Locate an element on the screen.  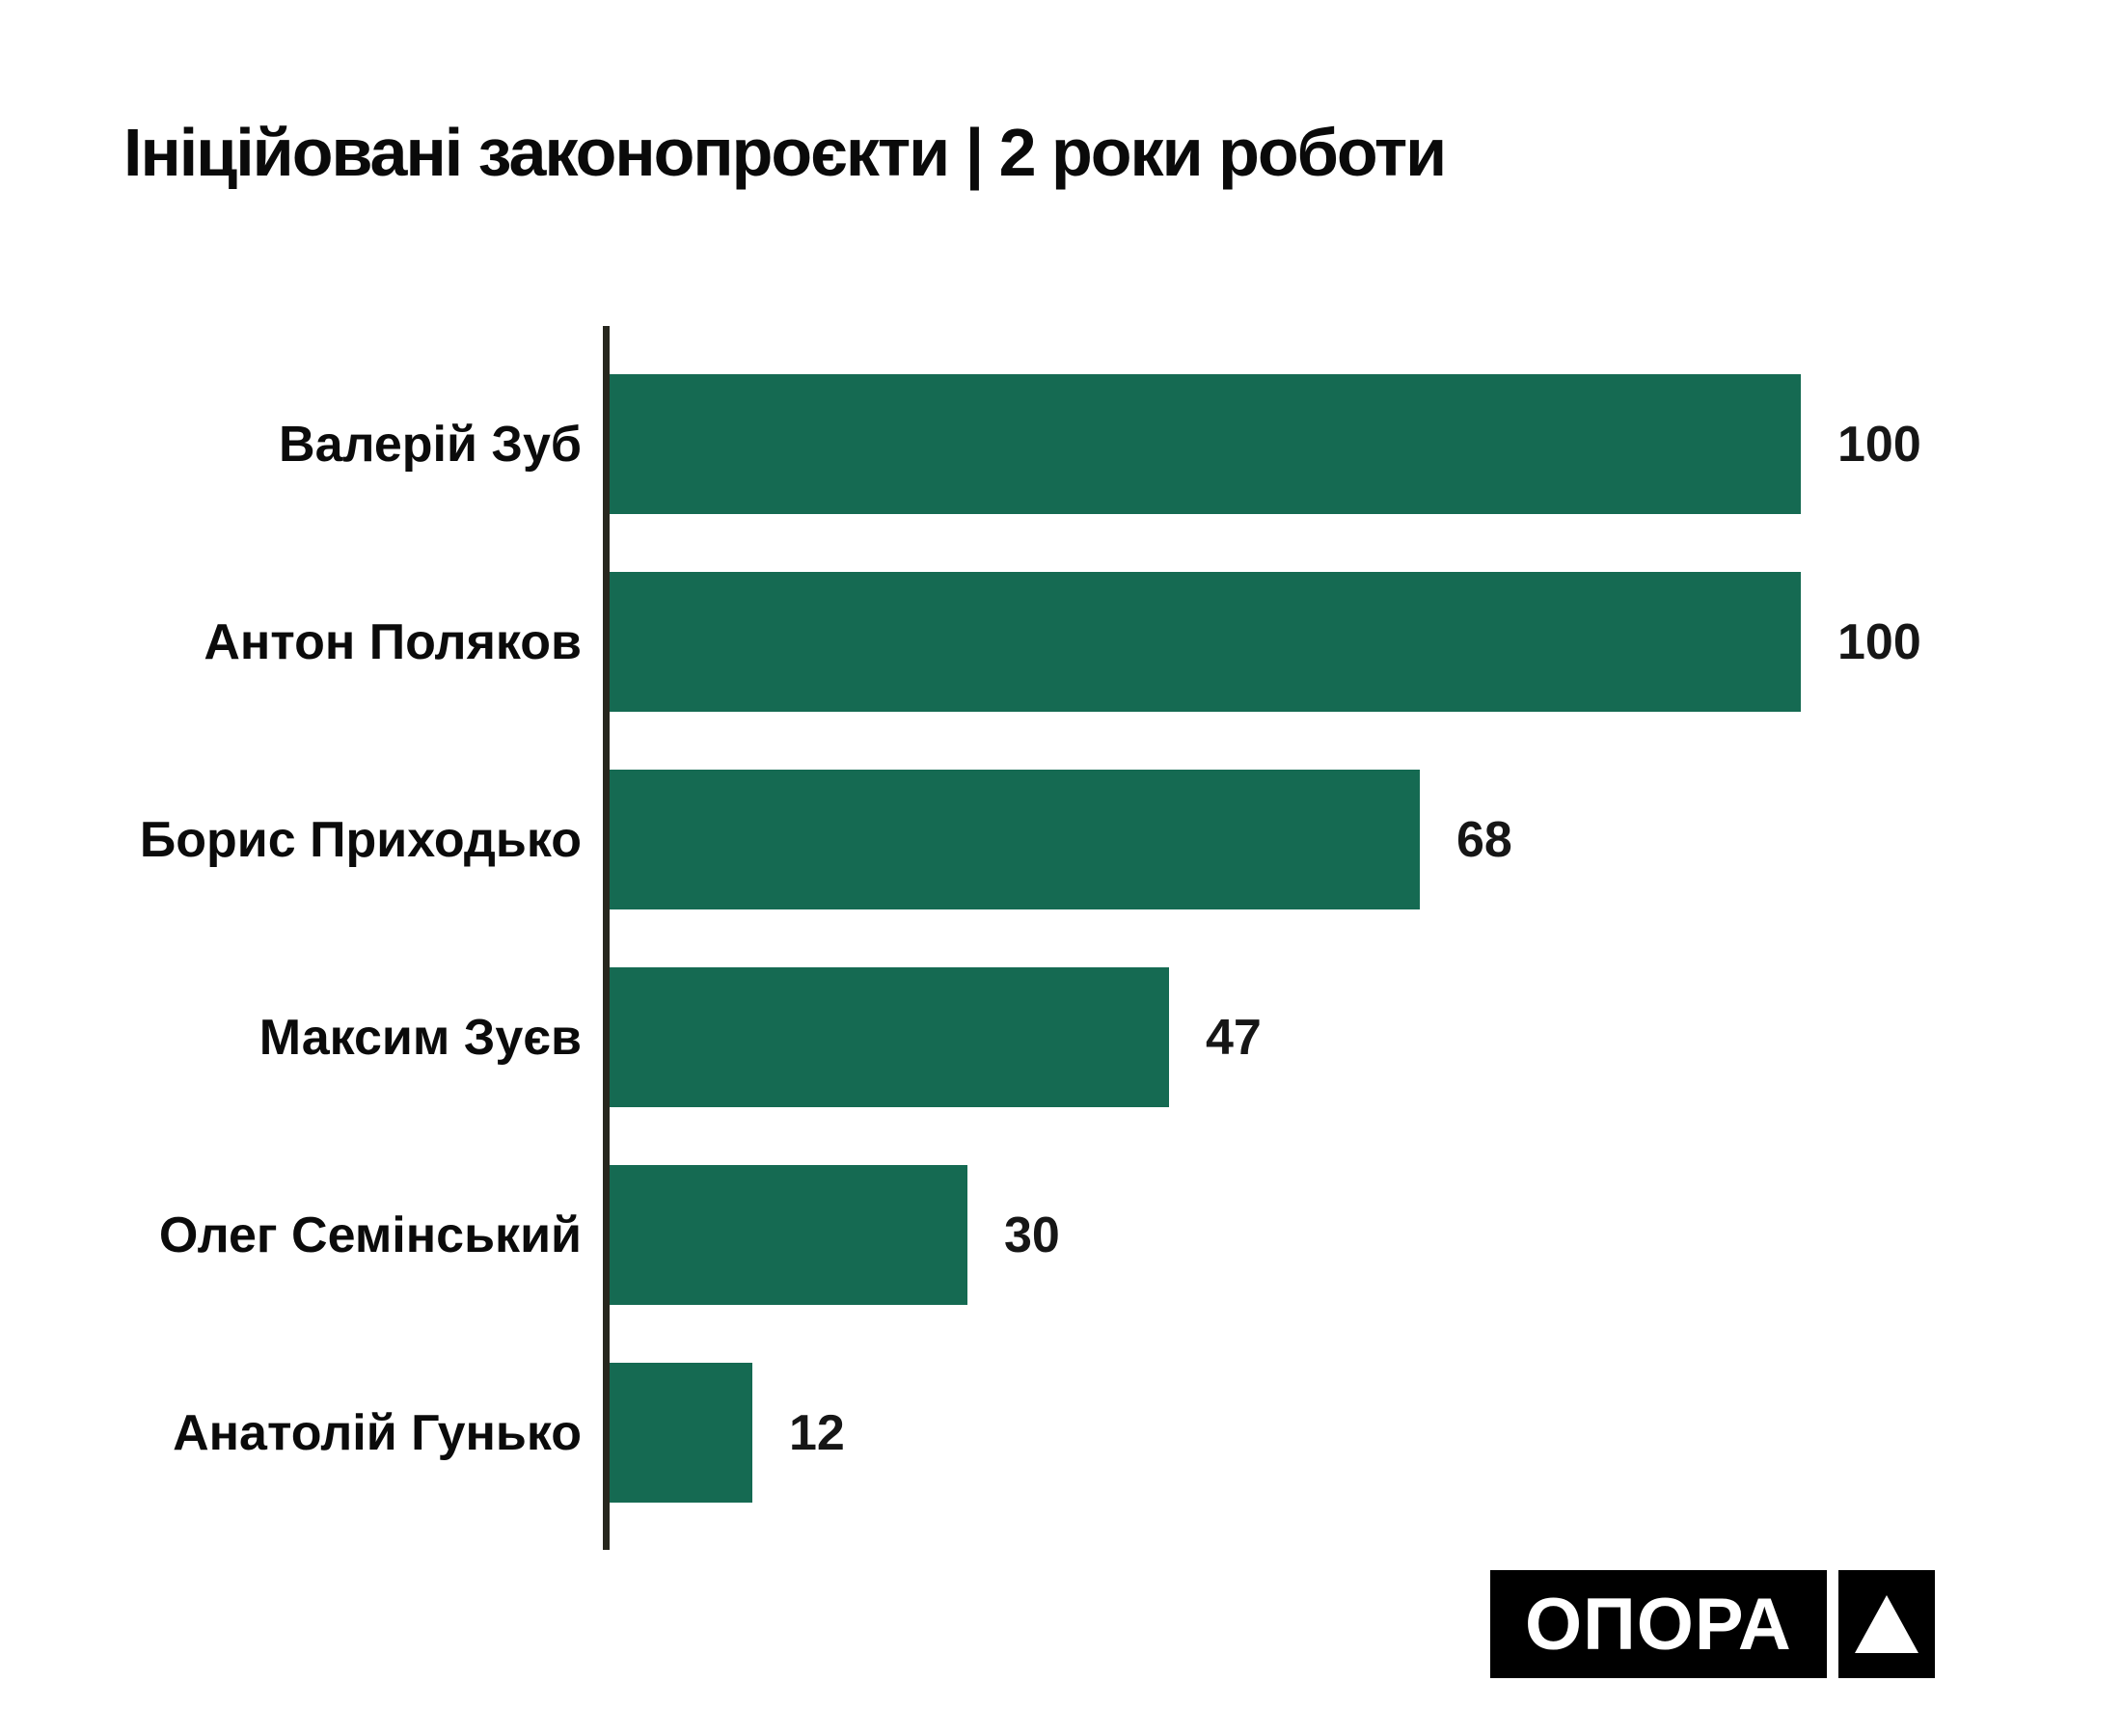
opora-logo: ОПОРА is located at coordinates (1713, 1624).